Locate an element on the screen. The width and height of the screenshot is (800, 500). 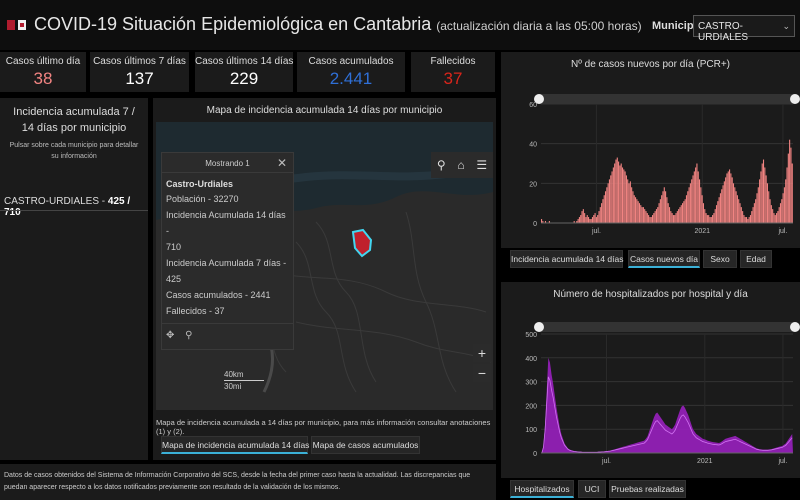
castro-urdiales-area is located at coordinates (362, 243).